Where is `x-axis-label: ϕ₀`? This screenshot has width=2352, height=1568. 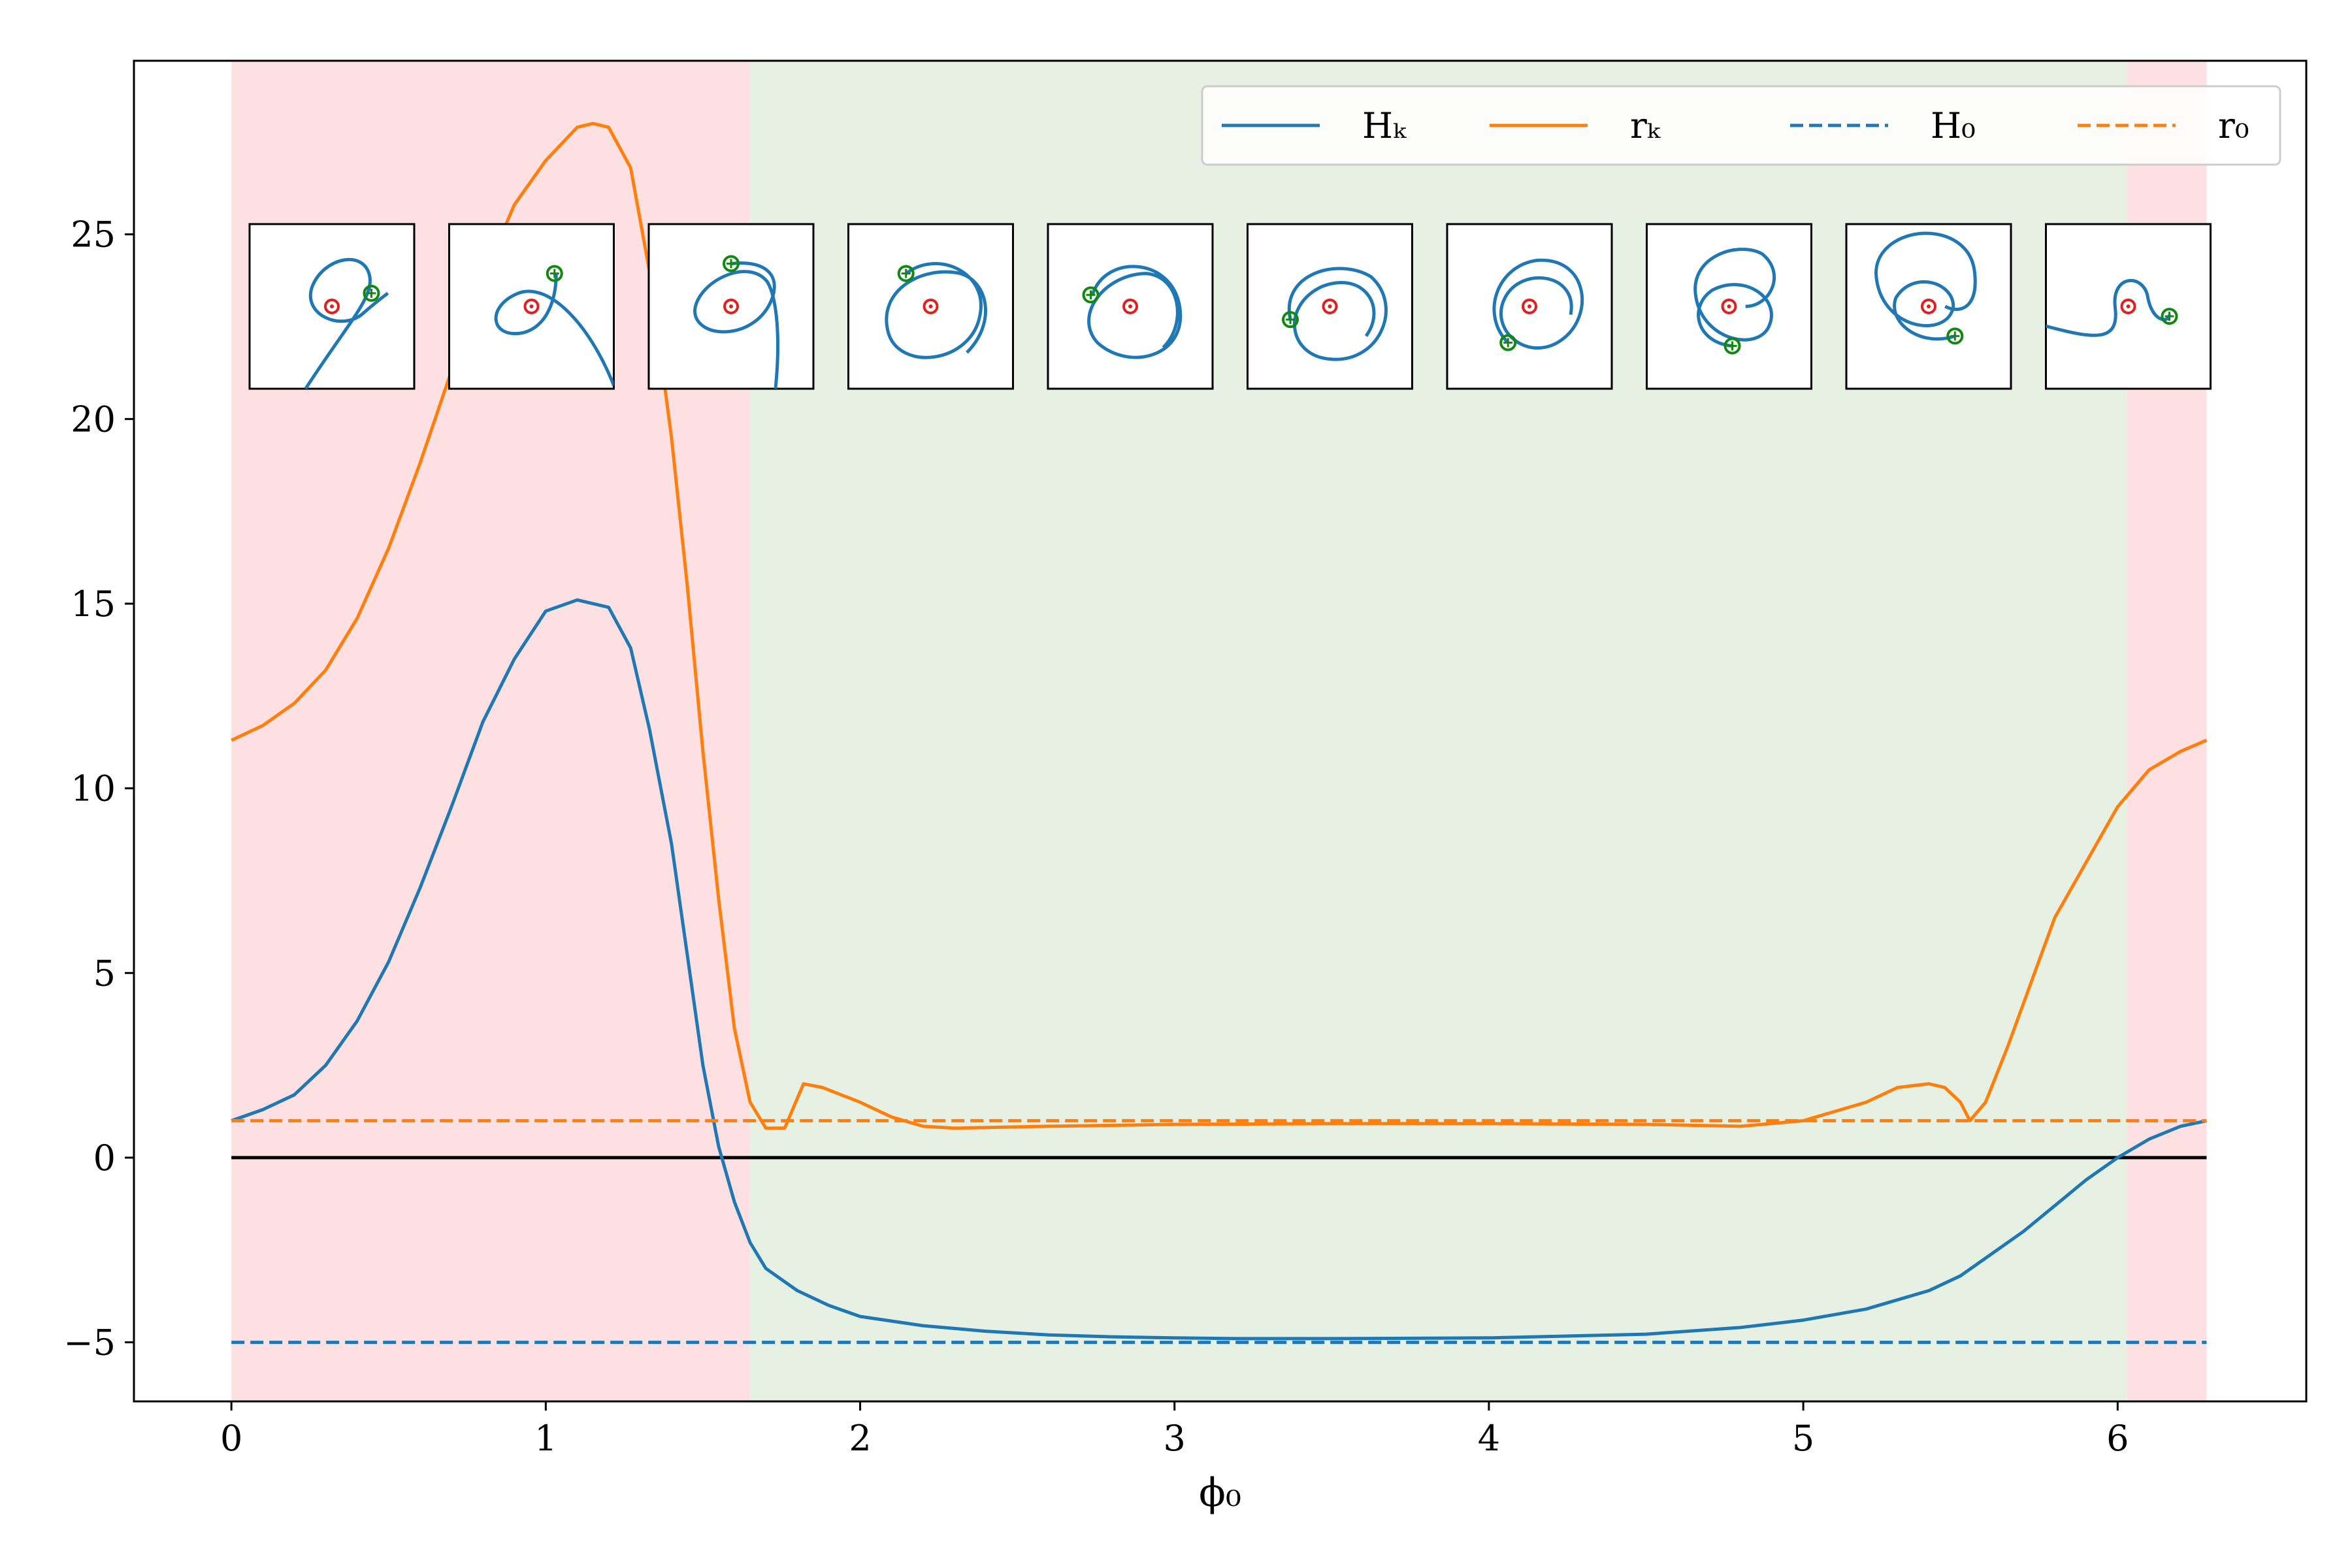 x-axis-label: ϕ₀ is located at coordinates (1220, 1493).